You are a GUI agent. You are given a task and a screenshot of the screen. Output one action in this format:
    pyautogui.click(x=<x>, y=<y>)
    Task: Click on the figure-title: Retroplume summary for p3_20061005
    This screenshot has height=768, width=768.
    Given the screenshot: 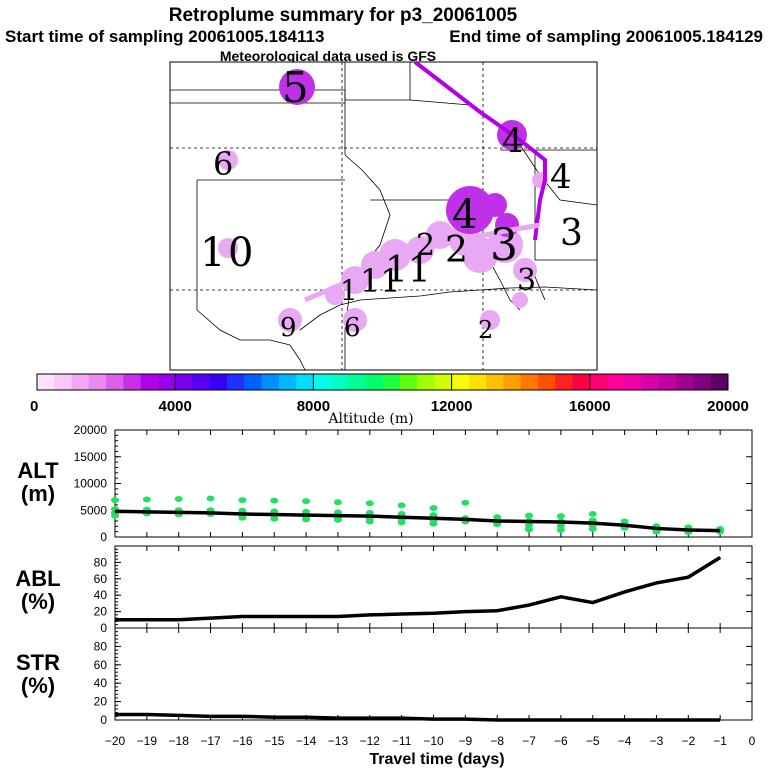 What is the action you would take?
    pyautogui.click(x=343, y=15)
    